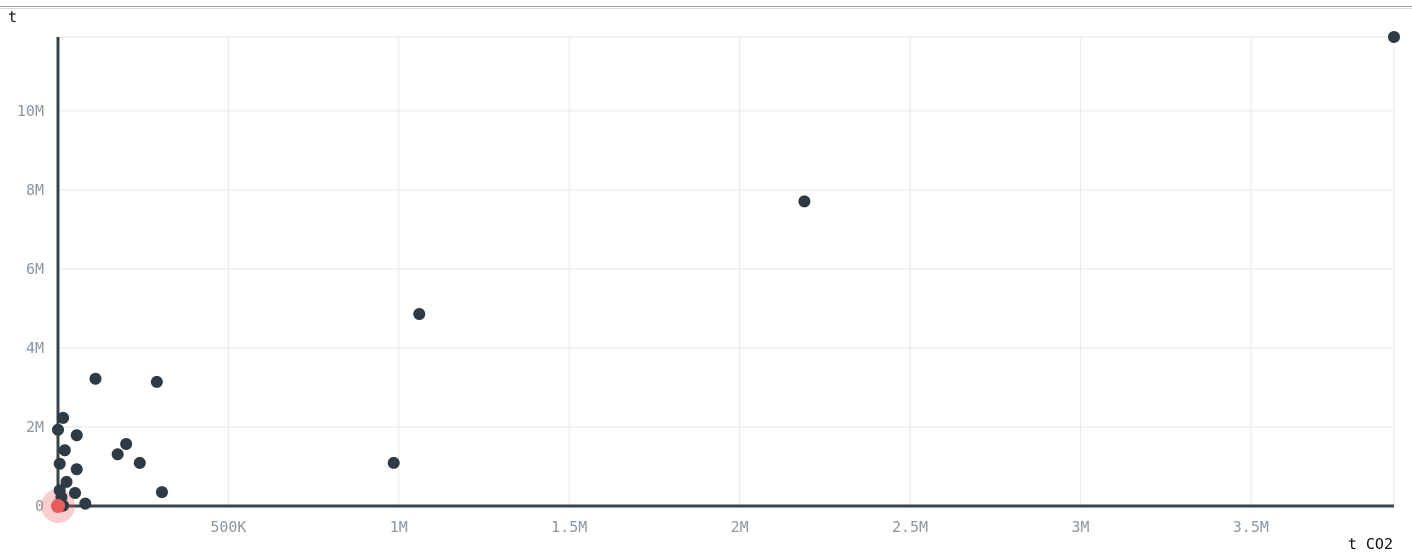 This screenshot has width=1412, height=555. I want to click on x-axis-label: t CO2, so click(1370, 544).